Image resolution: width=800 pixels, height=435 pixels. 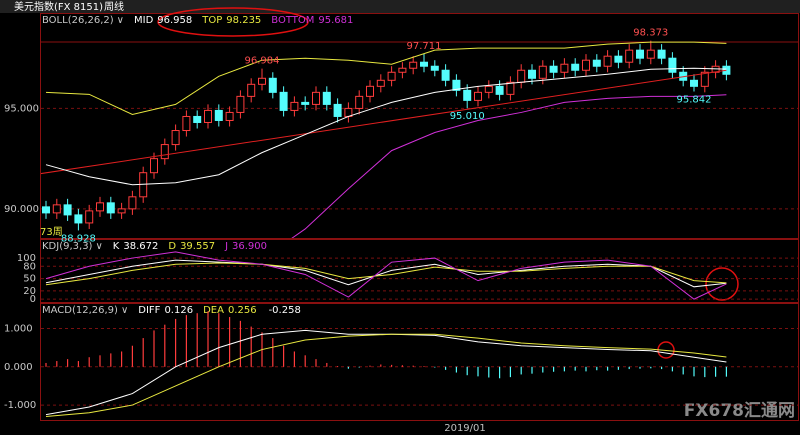 What do you see at coordinates (21, 209) in the screenshot?
I see `y-tick-label: 90.000` at bounding box center [21, 209].